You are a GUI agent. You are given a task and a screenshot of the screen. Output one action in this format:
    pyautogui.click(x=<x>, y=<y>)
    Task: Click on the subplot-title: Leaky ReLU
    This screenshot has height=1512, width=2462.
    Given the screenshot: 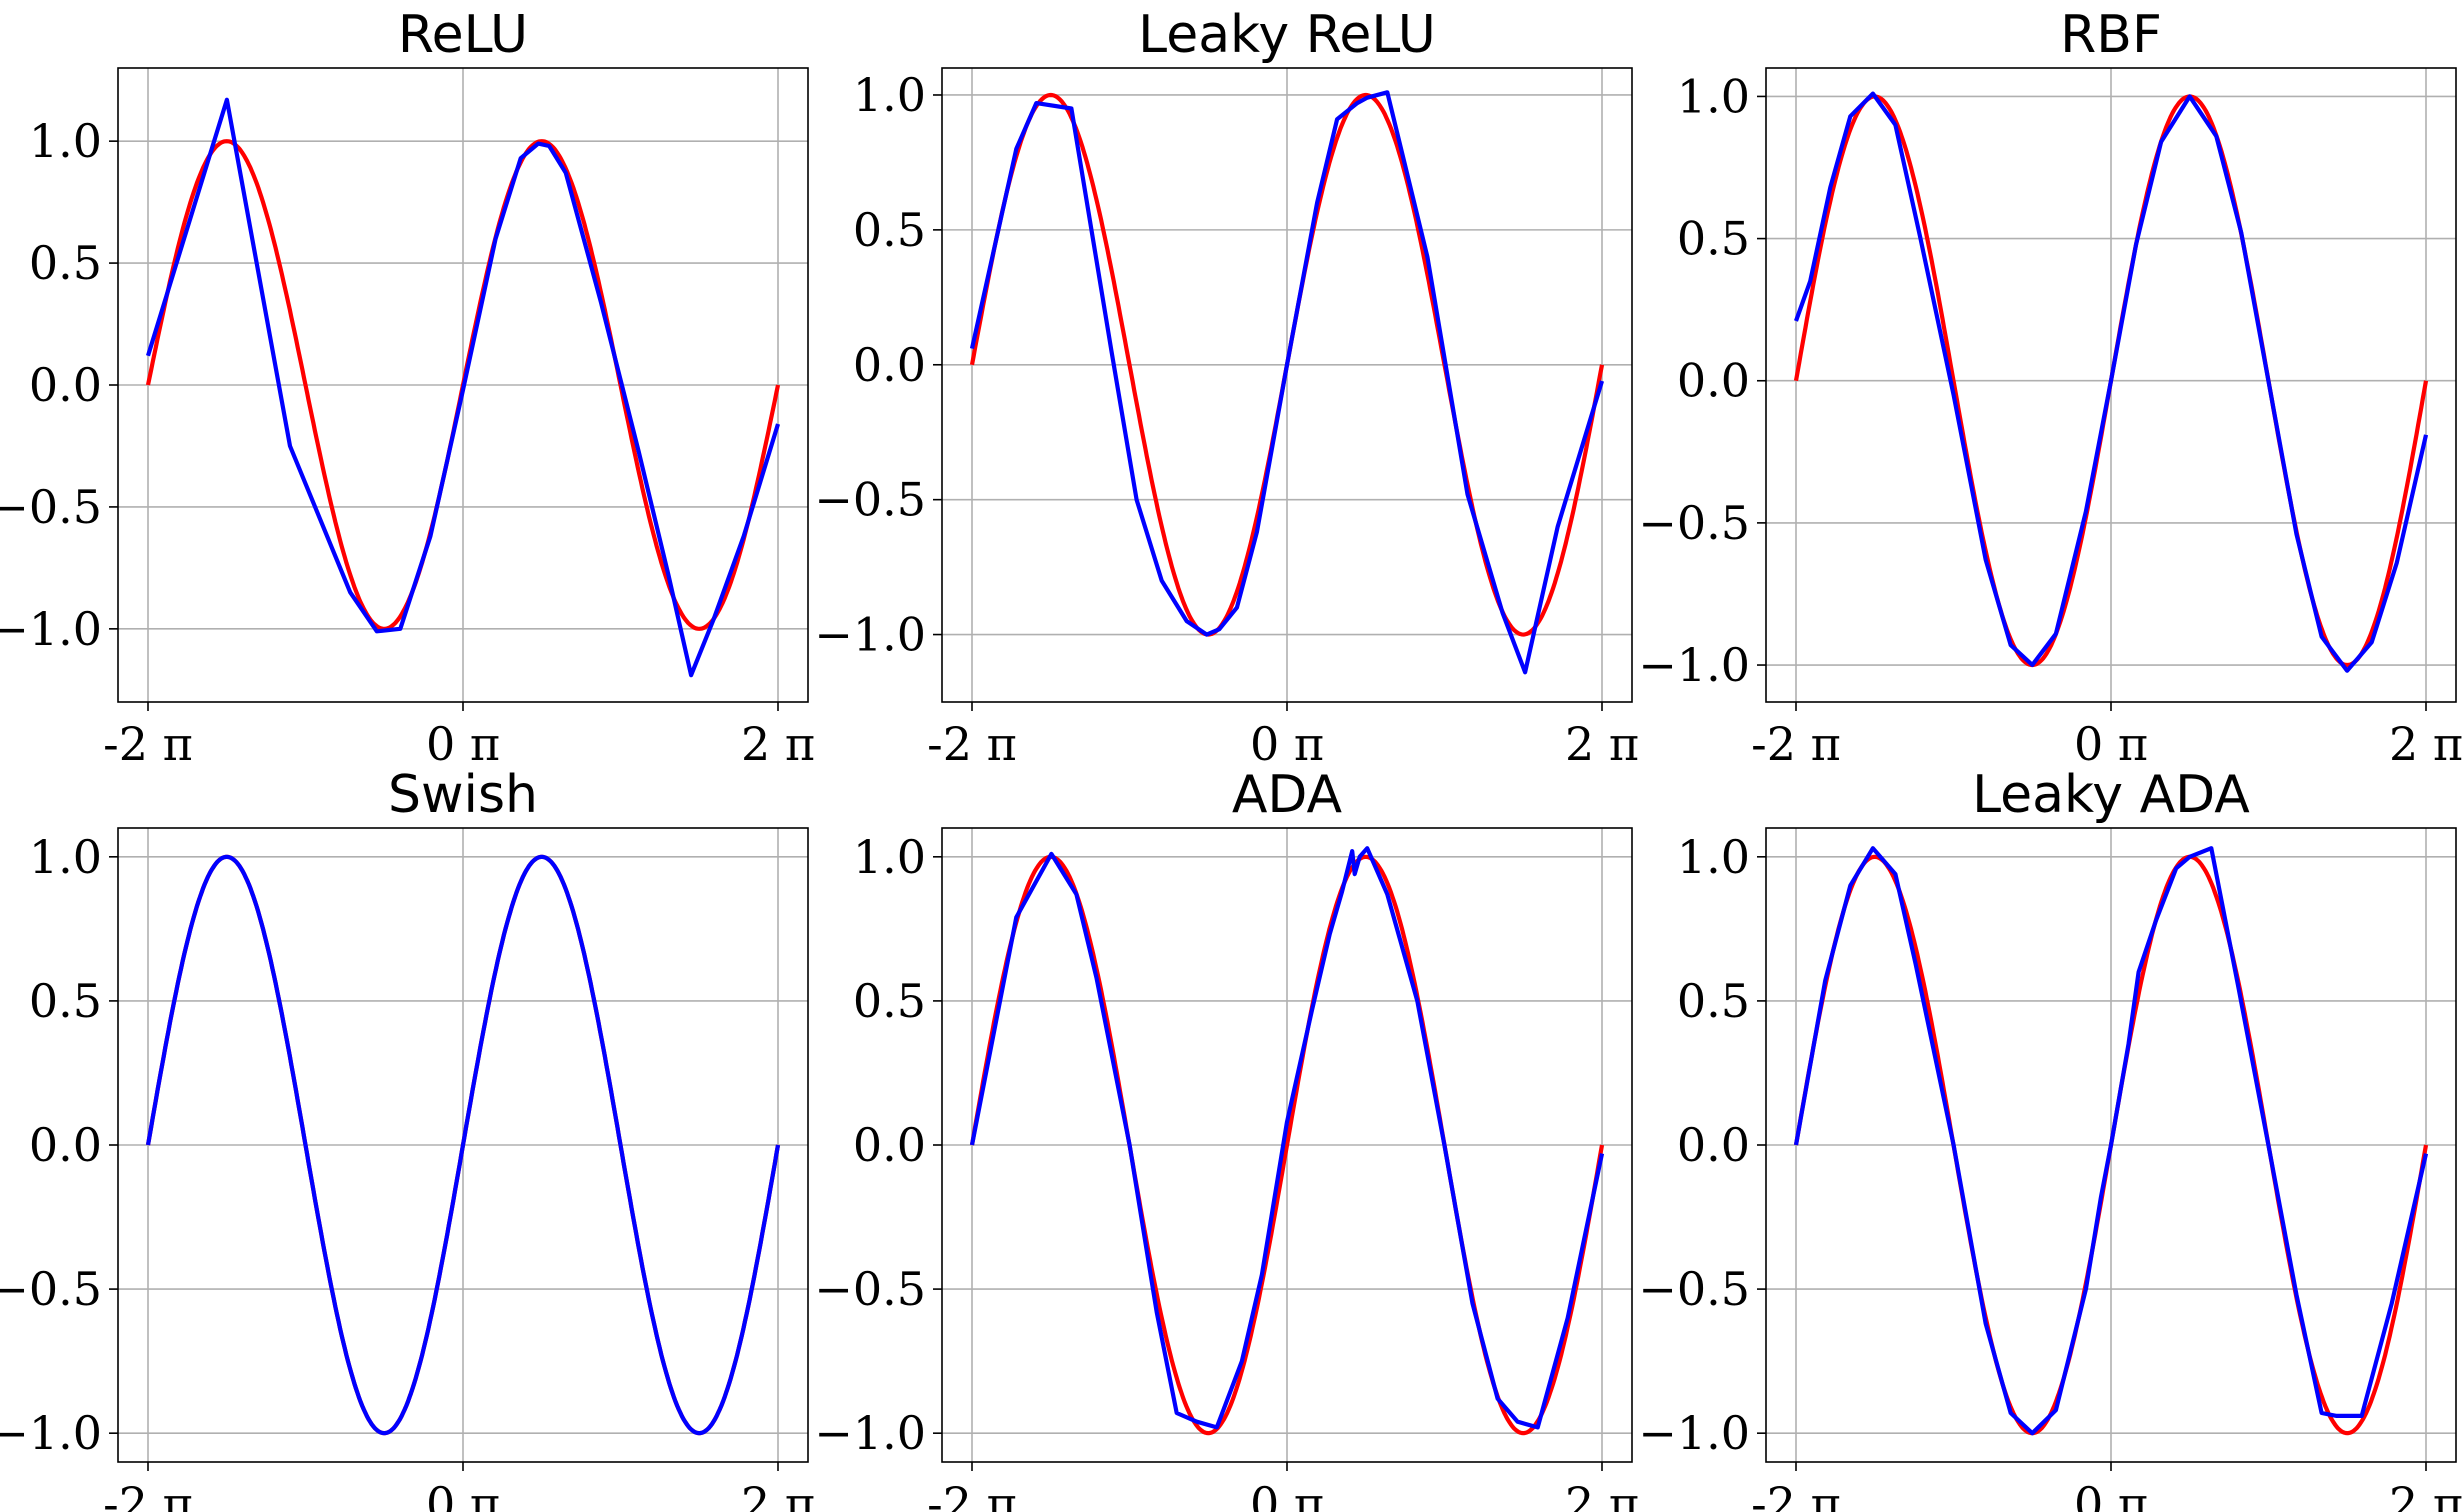 What is the action you would take?
    pyautogui.click(x=1287, y=35)
    